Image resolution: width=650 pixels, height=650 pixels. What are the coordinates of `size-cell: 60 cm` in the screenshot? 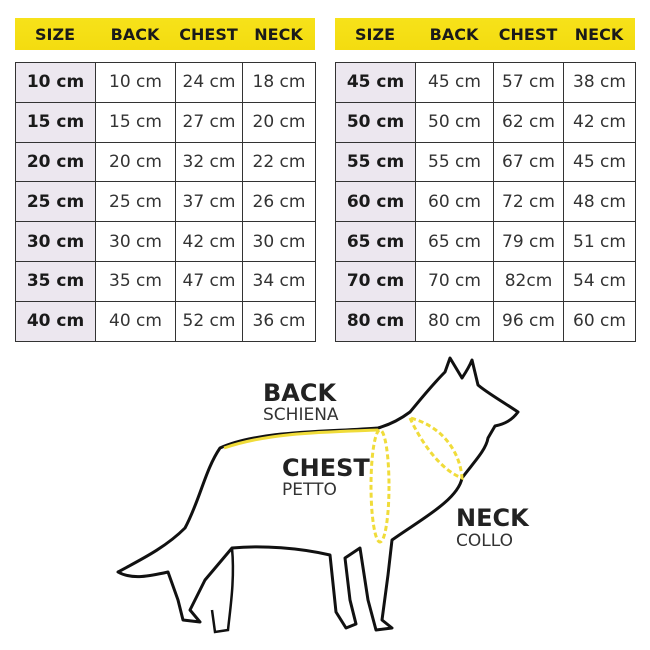 It's located at (375, 202).